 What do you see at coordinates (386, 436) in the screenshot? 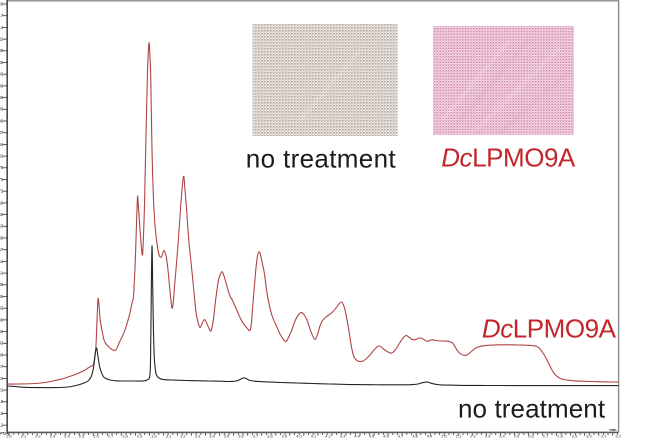
I see `svg-text: 4.6` at bounding box center [386, 436].